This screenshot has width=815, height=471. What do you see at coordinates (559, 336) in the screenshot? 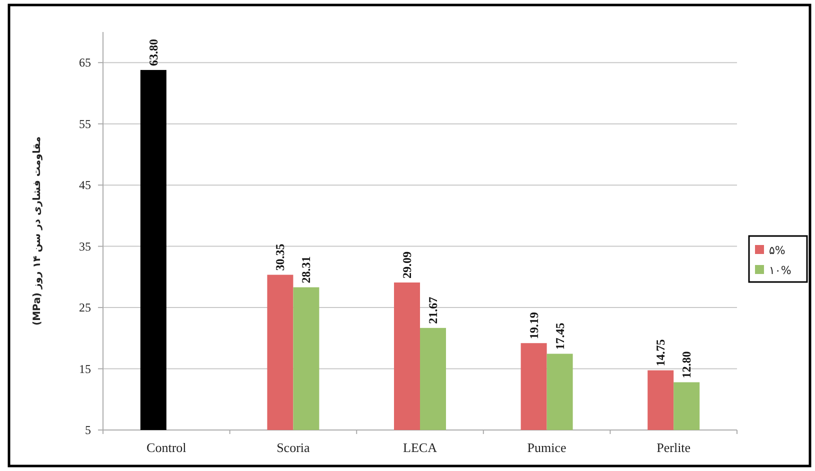
I see `data-label: 17.45` at bounding box center [559, 336].